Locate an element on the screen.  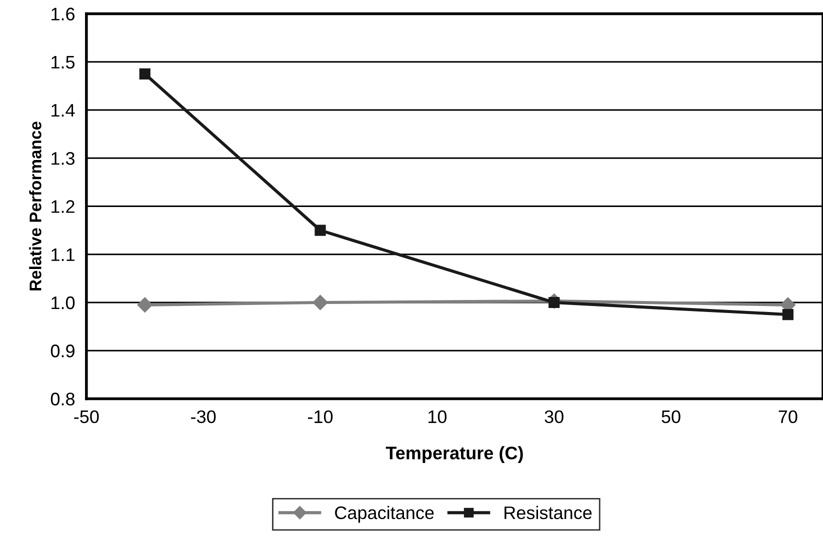
x-tick-label: -30 is located at coordinates (203, 417).